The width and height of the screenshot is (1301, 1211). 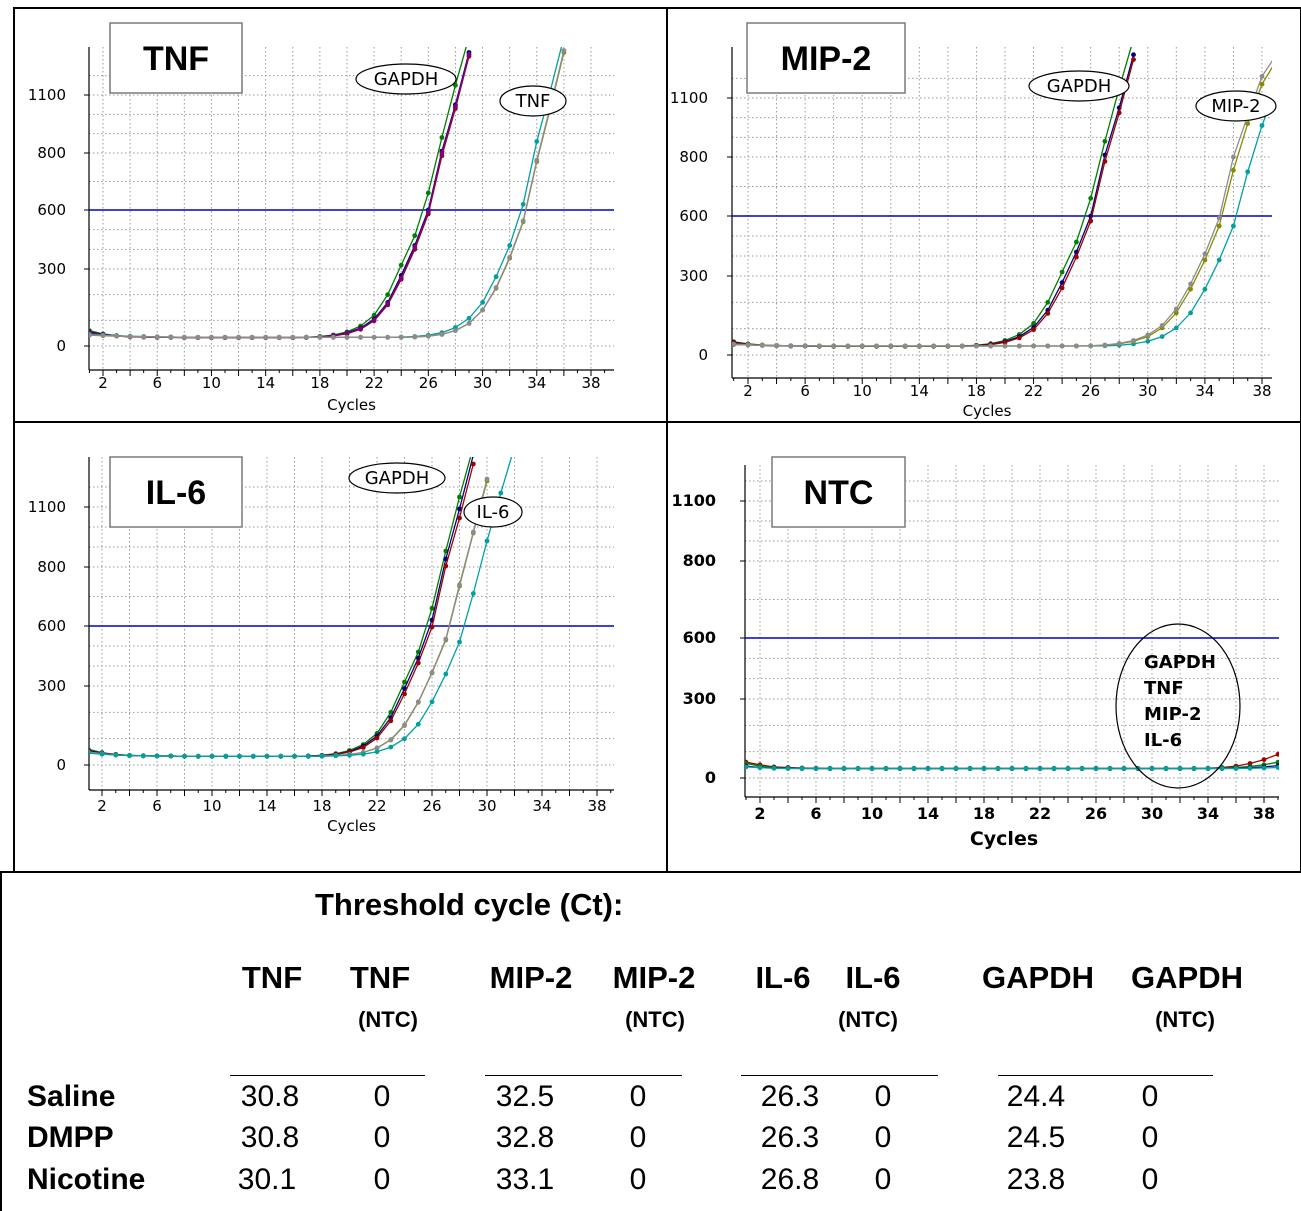 What do you see at coordinates (655, 1019) in the screenshot?
I see `column-subheader: (NTC)` at bounding box center [655, 1019].